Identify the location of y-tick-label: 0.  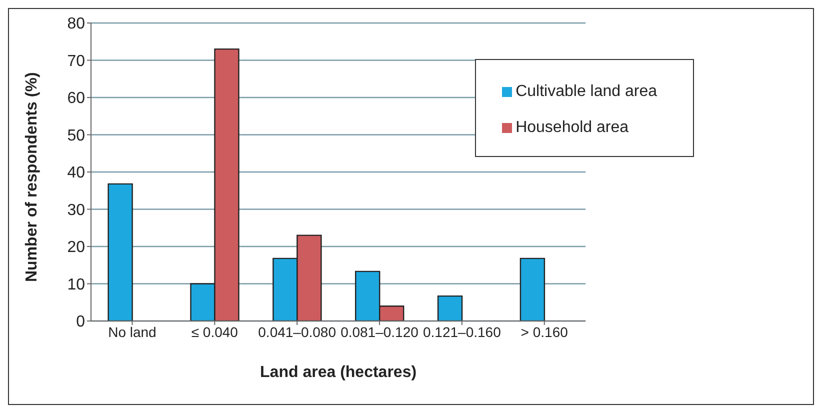
(81, 322).